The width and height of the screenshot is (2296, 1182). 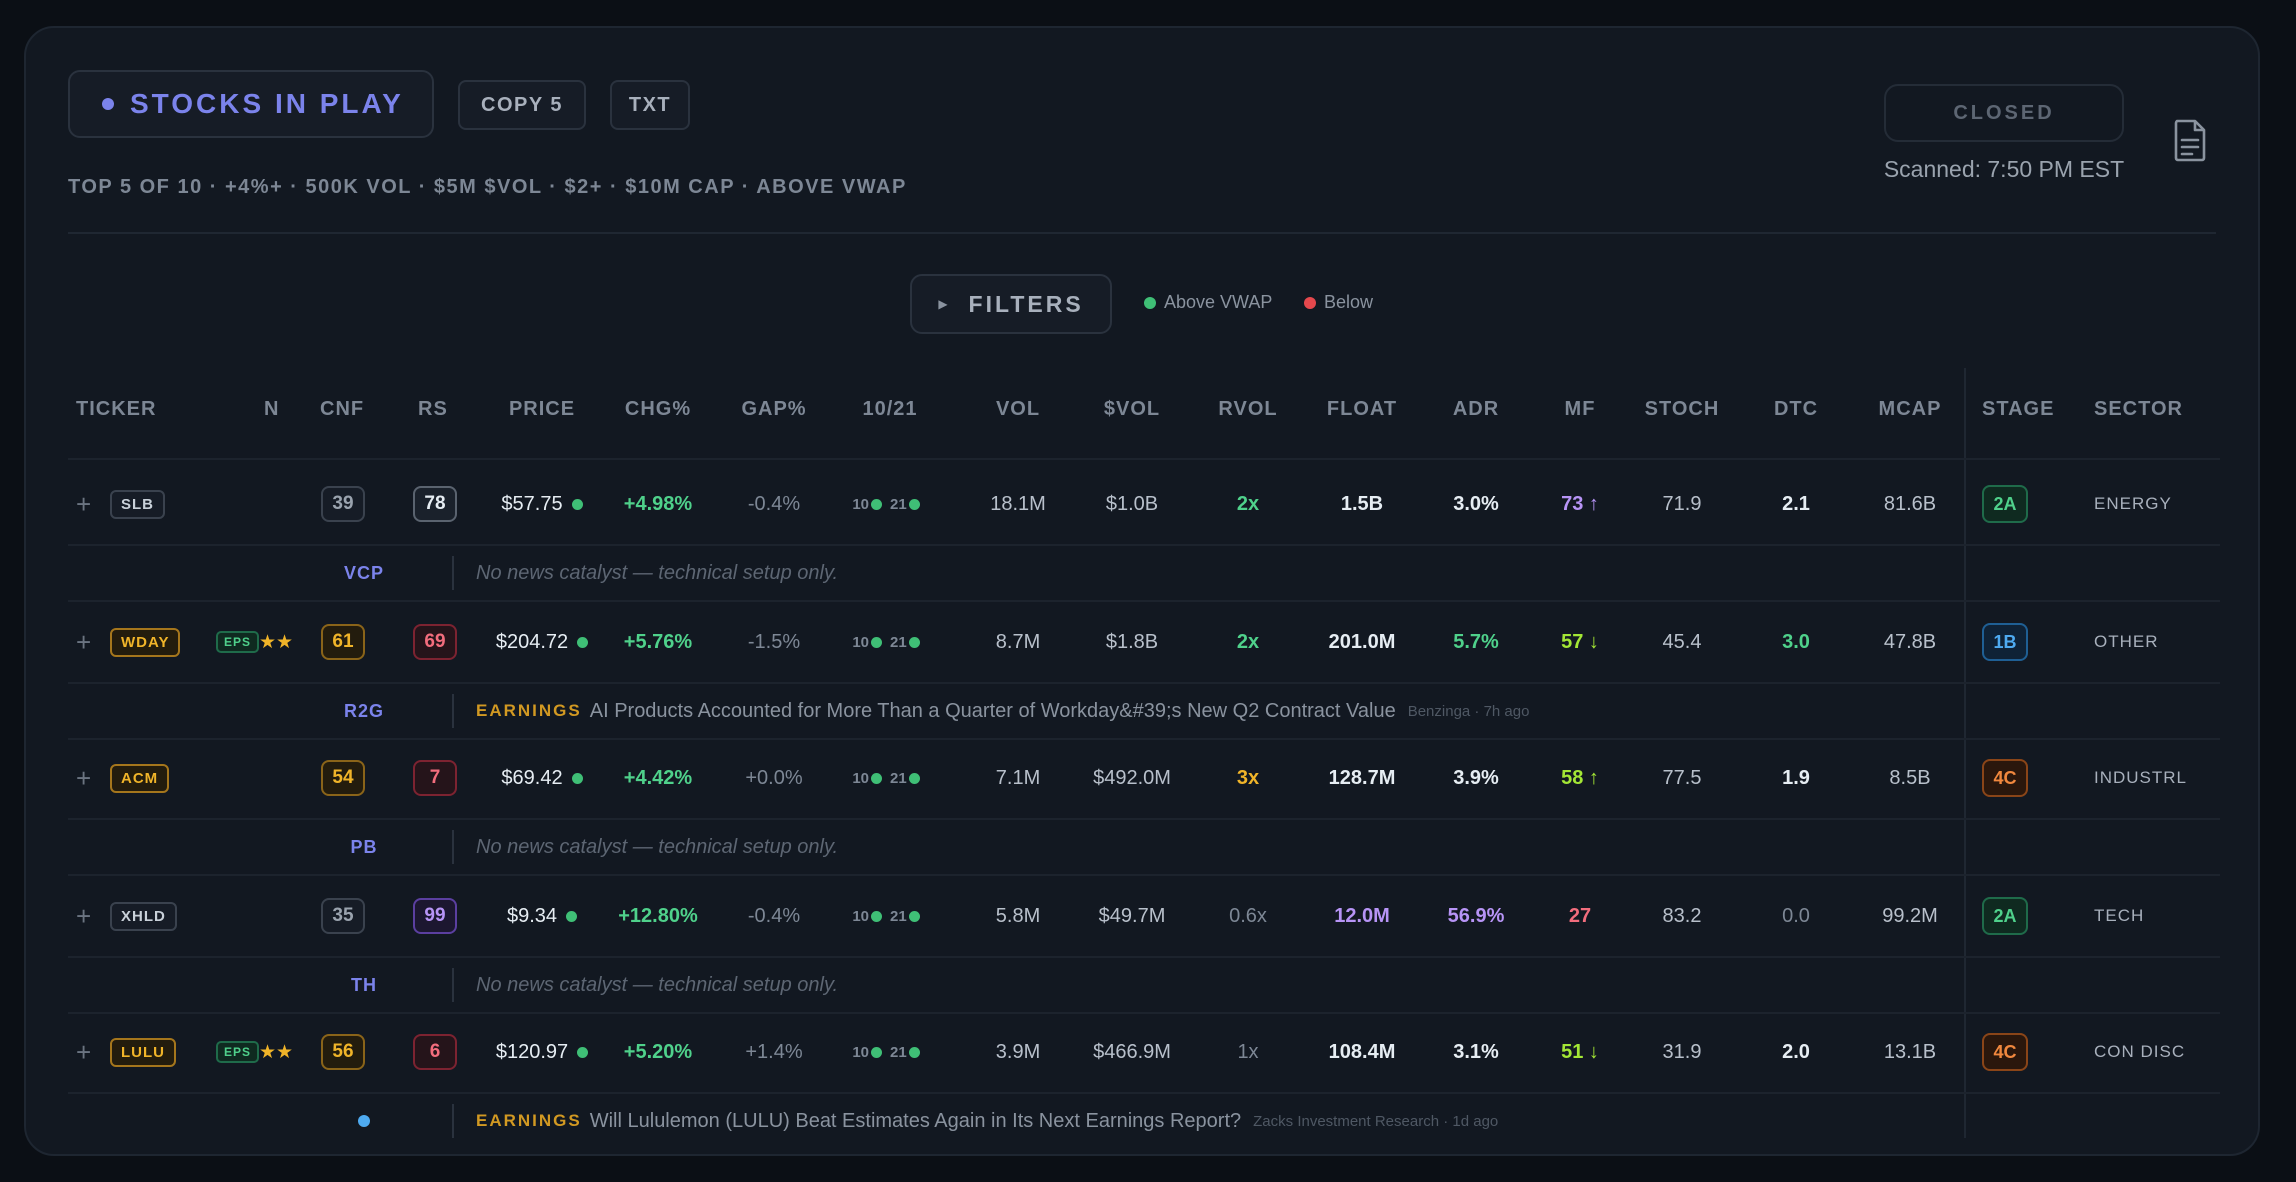 What do you see at coordinates (532, 777) in the screenshot?
I see `price: $69.42` at bounding box center [532, 777].